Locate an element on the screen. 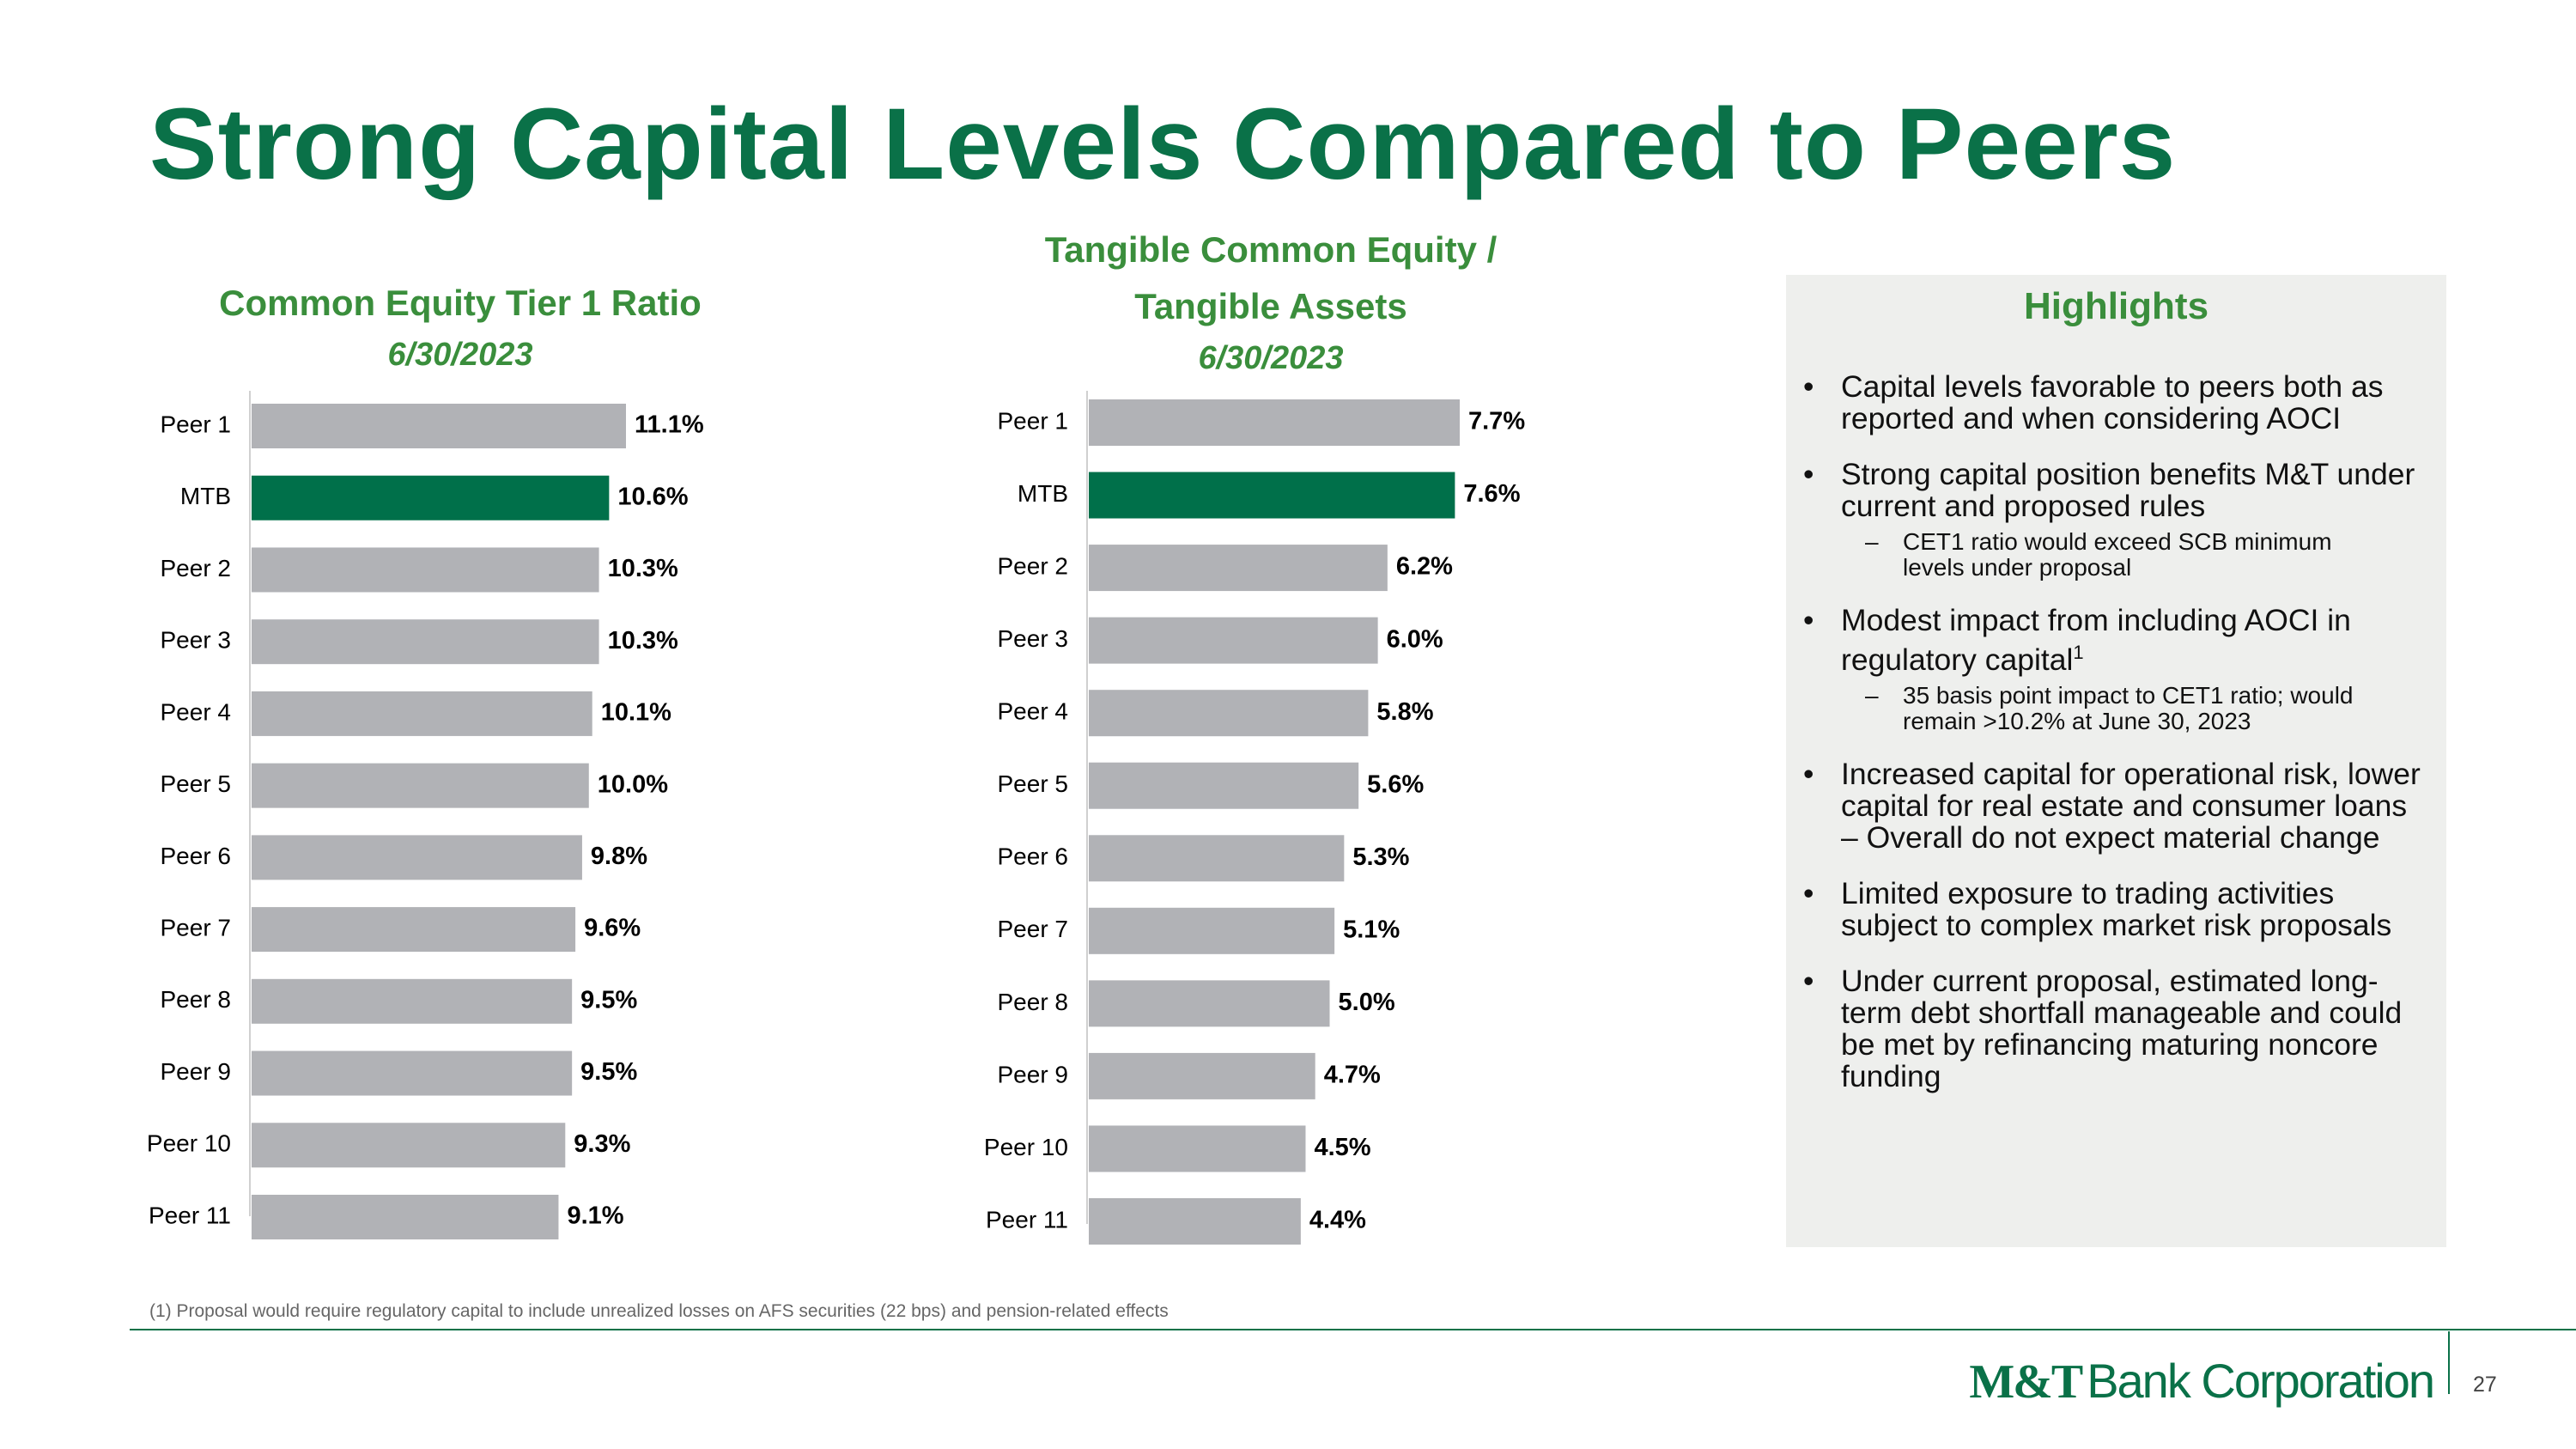 The height and width of the screenshot is (1449, 2576). value-label: 11.1% is located at coordinates (669, 425).